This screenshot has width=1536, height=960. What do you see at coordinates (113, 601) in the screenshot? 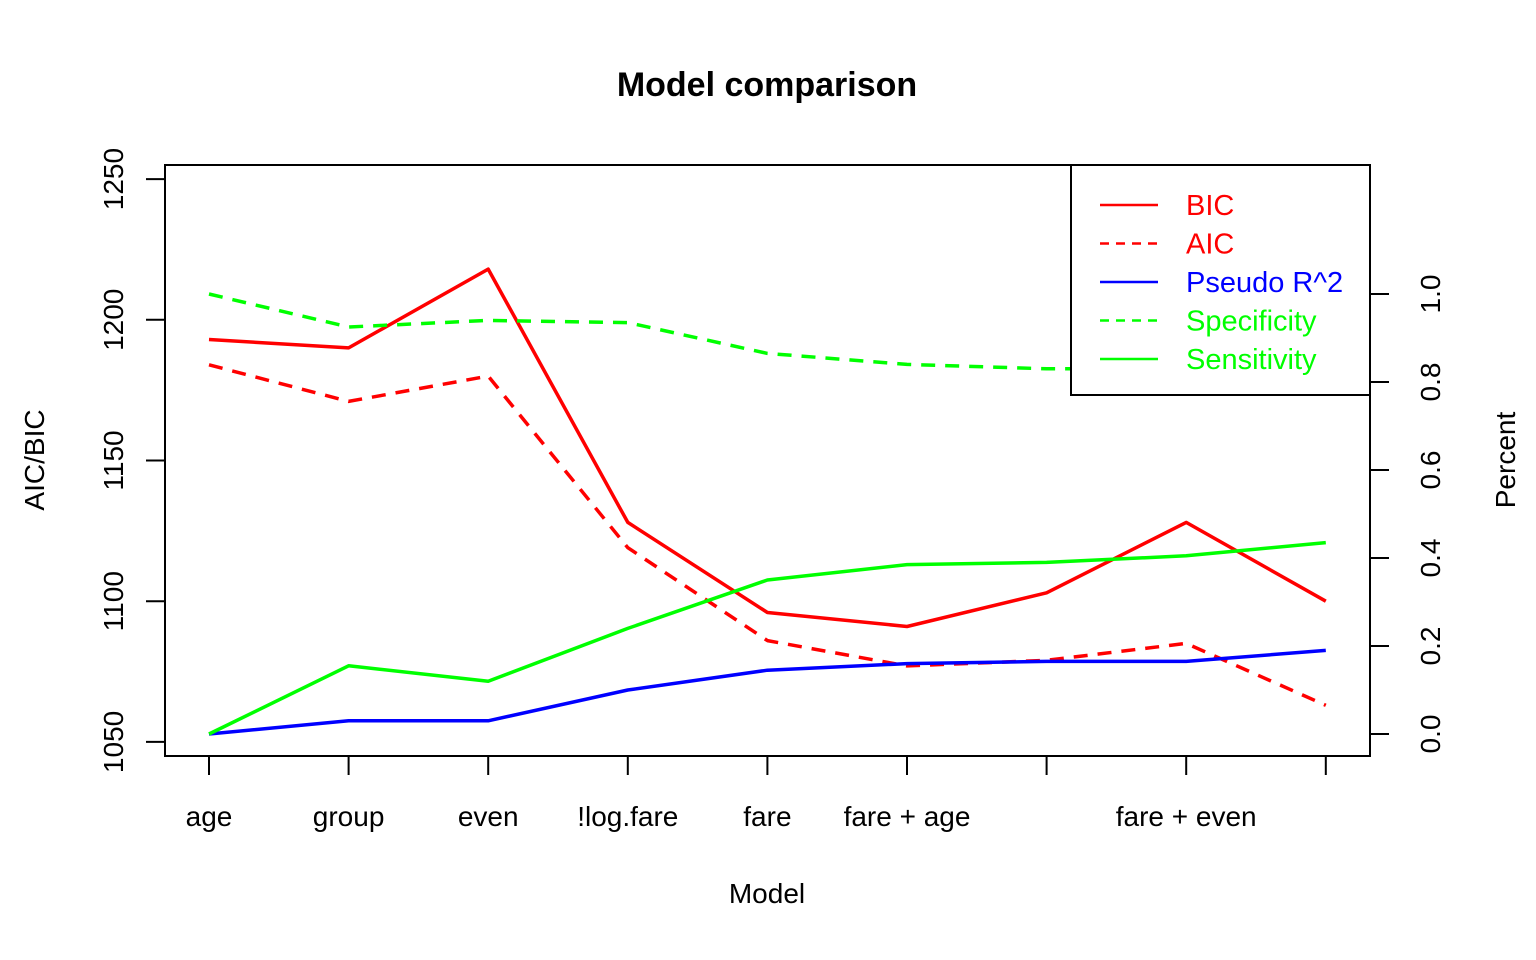
I see `y-left-tick-label: 1100` at bounding box center [113, 601].